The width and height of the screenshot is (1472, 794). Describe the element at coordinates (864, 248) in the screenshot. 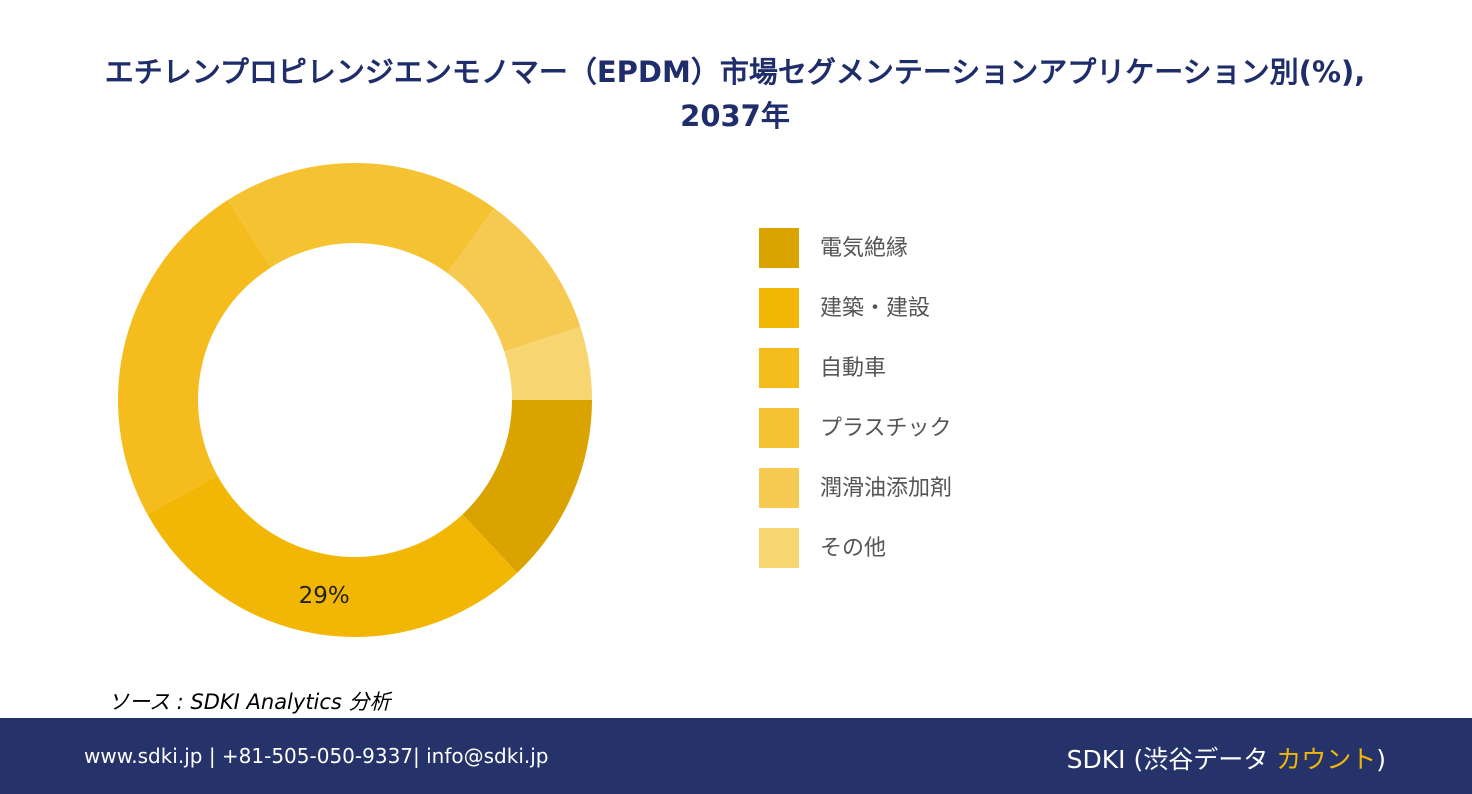

I see `legend-label: 電気絶縁` at that location.